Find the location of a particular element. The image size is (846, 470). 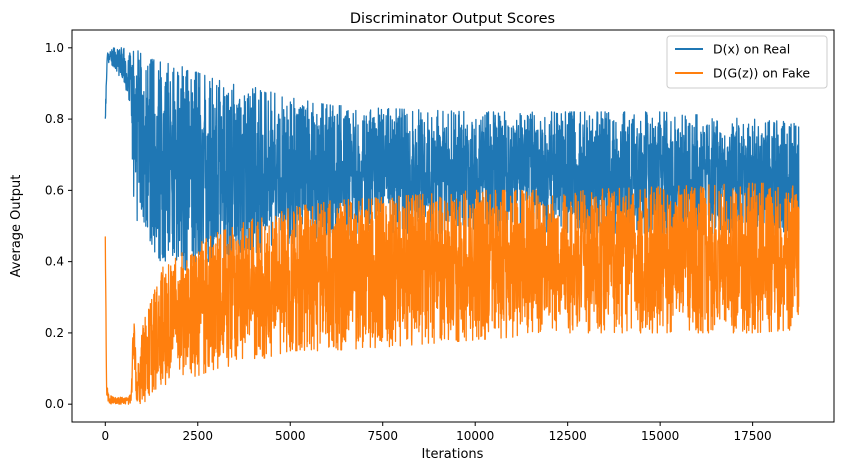

y-axis-label: Average Output is located at coordinates (16, 226).